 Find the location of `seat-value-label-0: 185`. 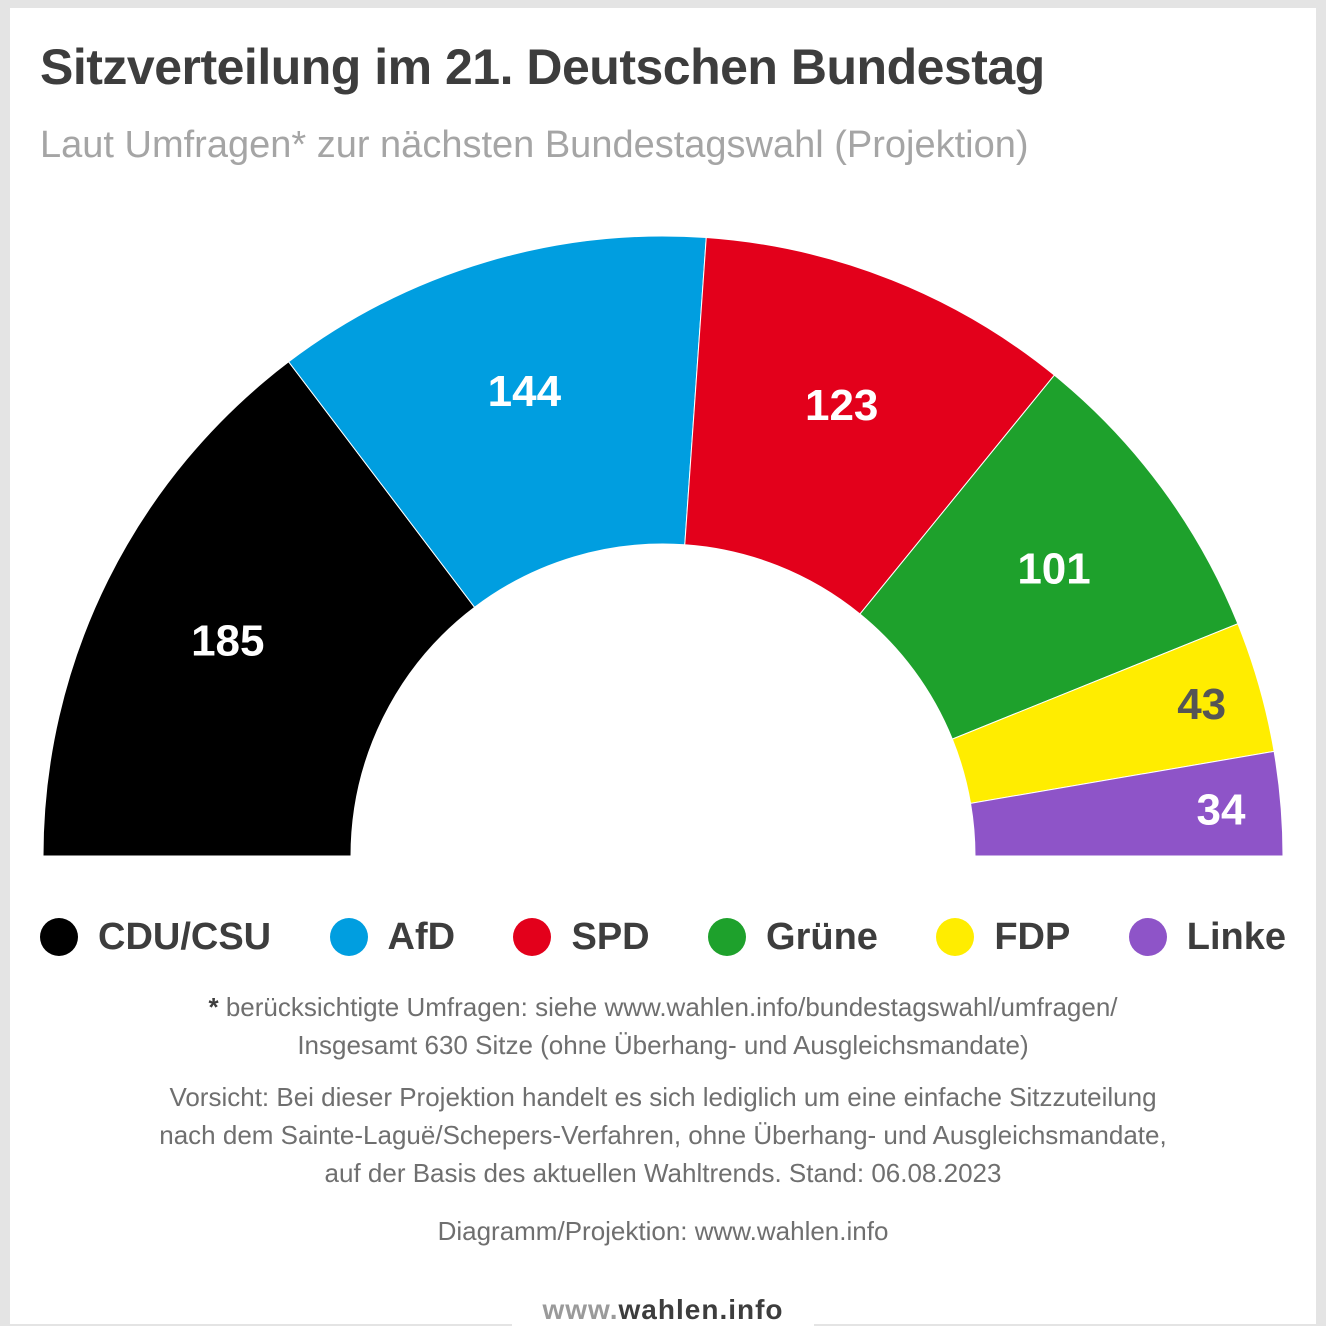

seat-value-label-0: 185 is located at coordinates (227, 641).